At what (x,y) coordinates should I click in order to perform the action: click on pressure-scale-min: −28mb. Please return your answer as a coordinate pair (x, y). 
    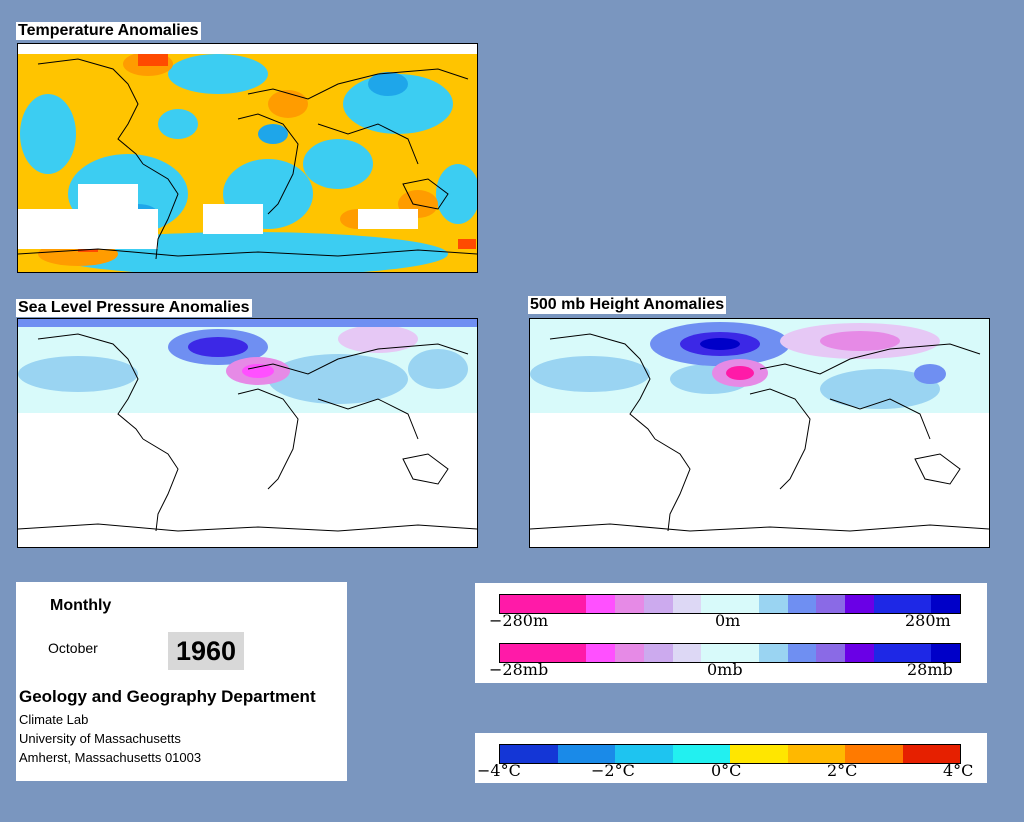
    Looking at the image, I should click on (519, 669).